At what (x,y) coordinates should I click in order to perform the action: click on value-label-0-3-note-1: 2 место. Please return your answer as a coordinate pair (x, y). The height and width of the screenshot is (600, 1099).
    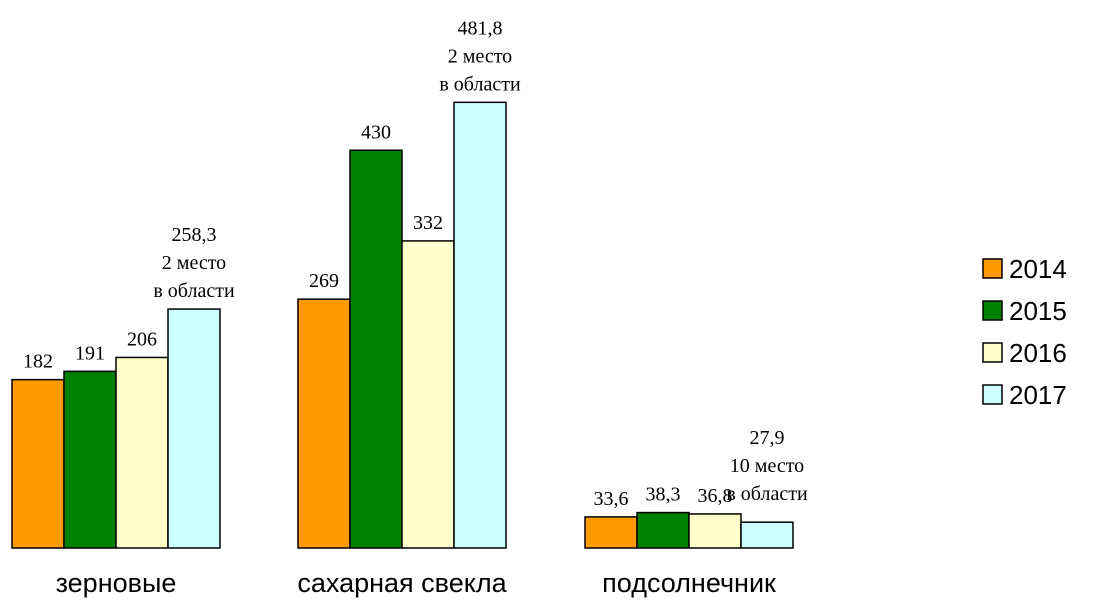
    Looking at the image, I should click on (194, 263).